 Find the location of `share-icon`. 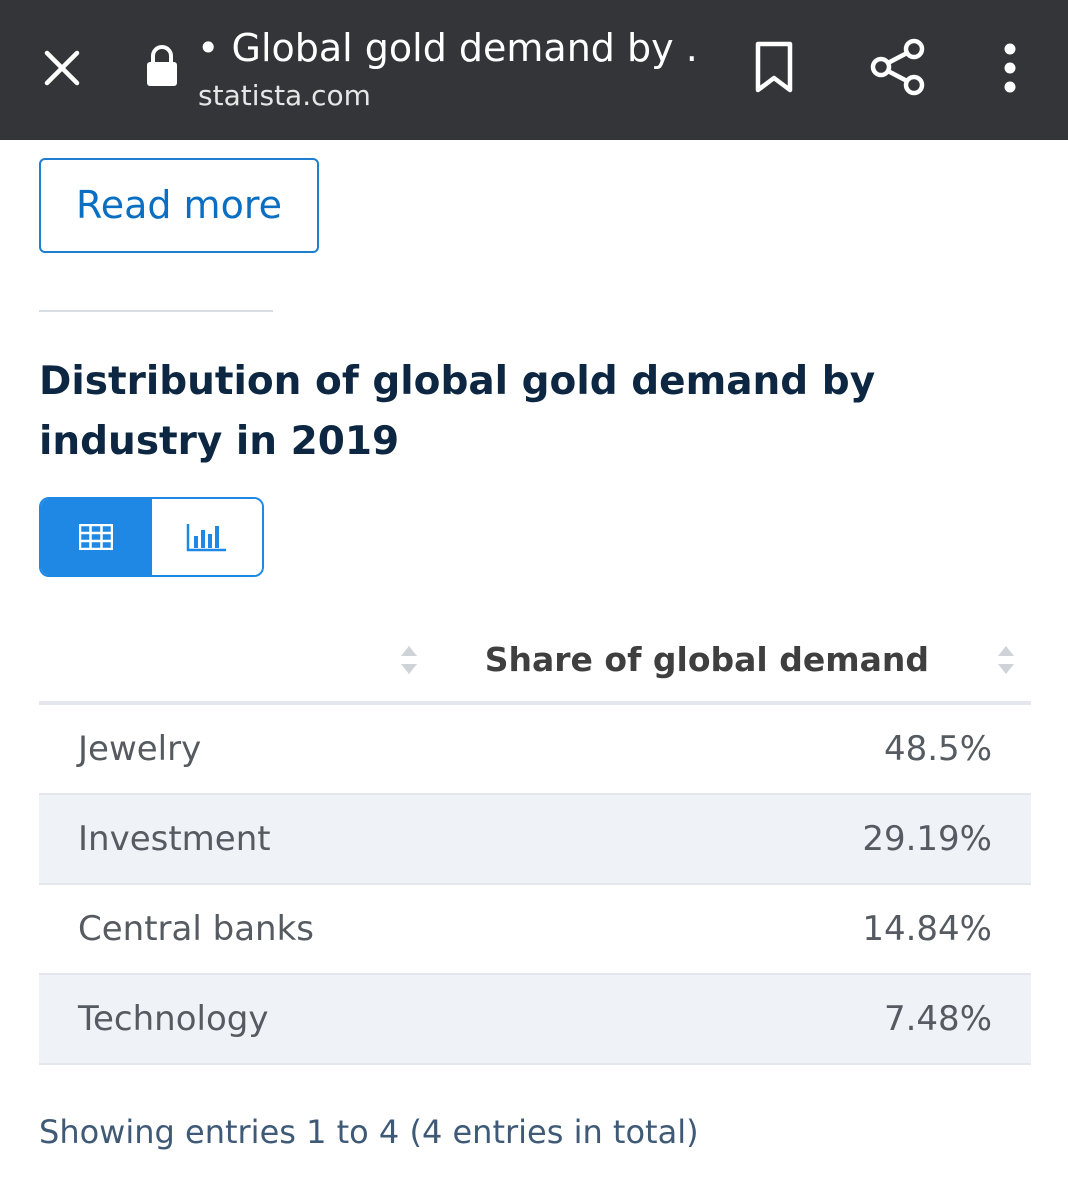

share-icon is located at coordinates (898, 67).